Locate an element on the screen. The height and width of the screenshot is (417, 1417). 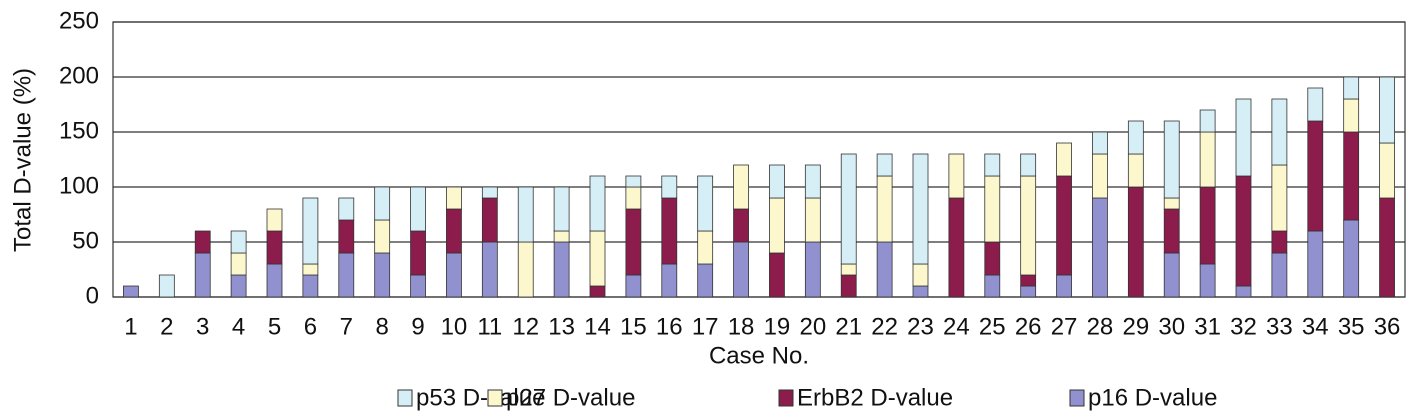
x-axis-label: Case No. is located at coordinates (759, 355).